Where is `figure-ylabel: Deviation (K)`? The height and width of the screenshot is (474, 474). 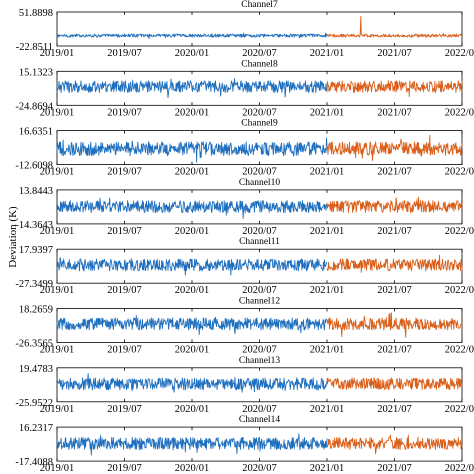 figure-ylabel: Deviation (K) is located at coordinates (13, 237).